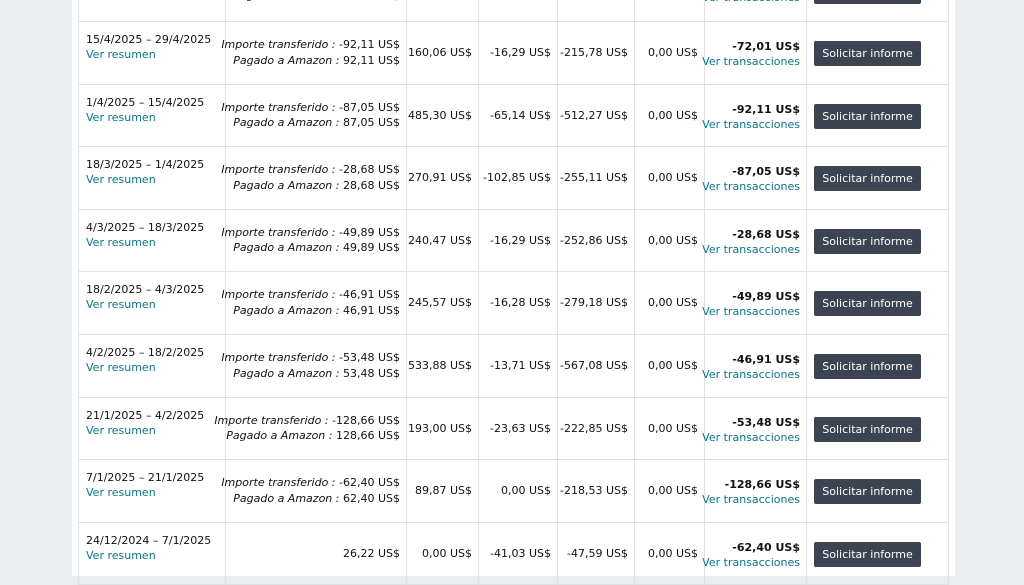  I want to click on amount: -65,14 US$, so click(520, 115).